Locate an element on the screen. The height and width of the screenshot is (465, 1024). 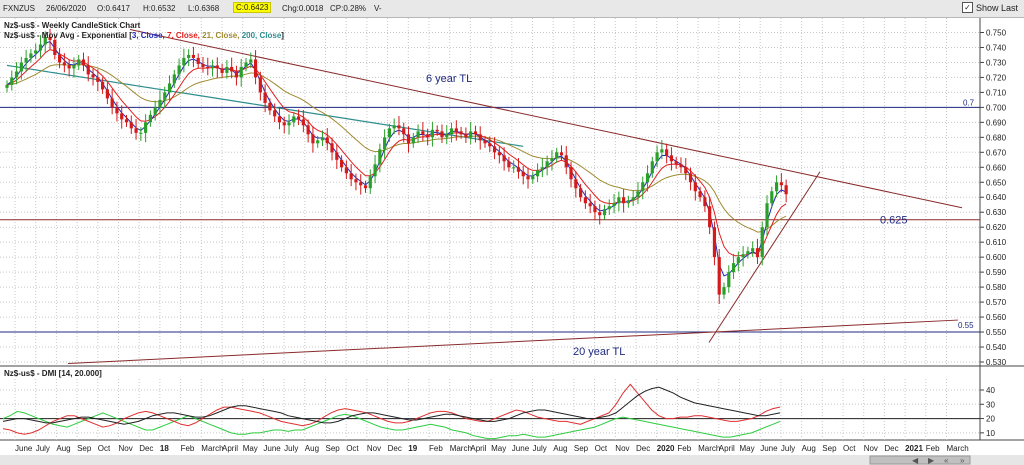
show-last-checkbox: ✓ is located at coordinates (967, 7).